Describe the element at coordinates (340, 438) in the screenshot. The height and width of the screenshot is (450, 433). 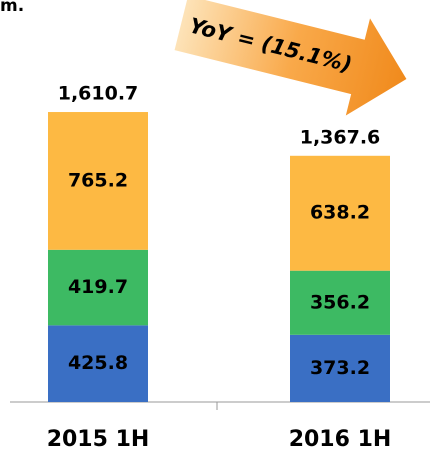
I see `x-tick-label: 2016 1H` at that location.